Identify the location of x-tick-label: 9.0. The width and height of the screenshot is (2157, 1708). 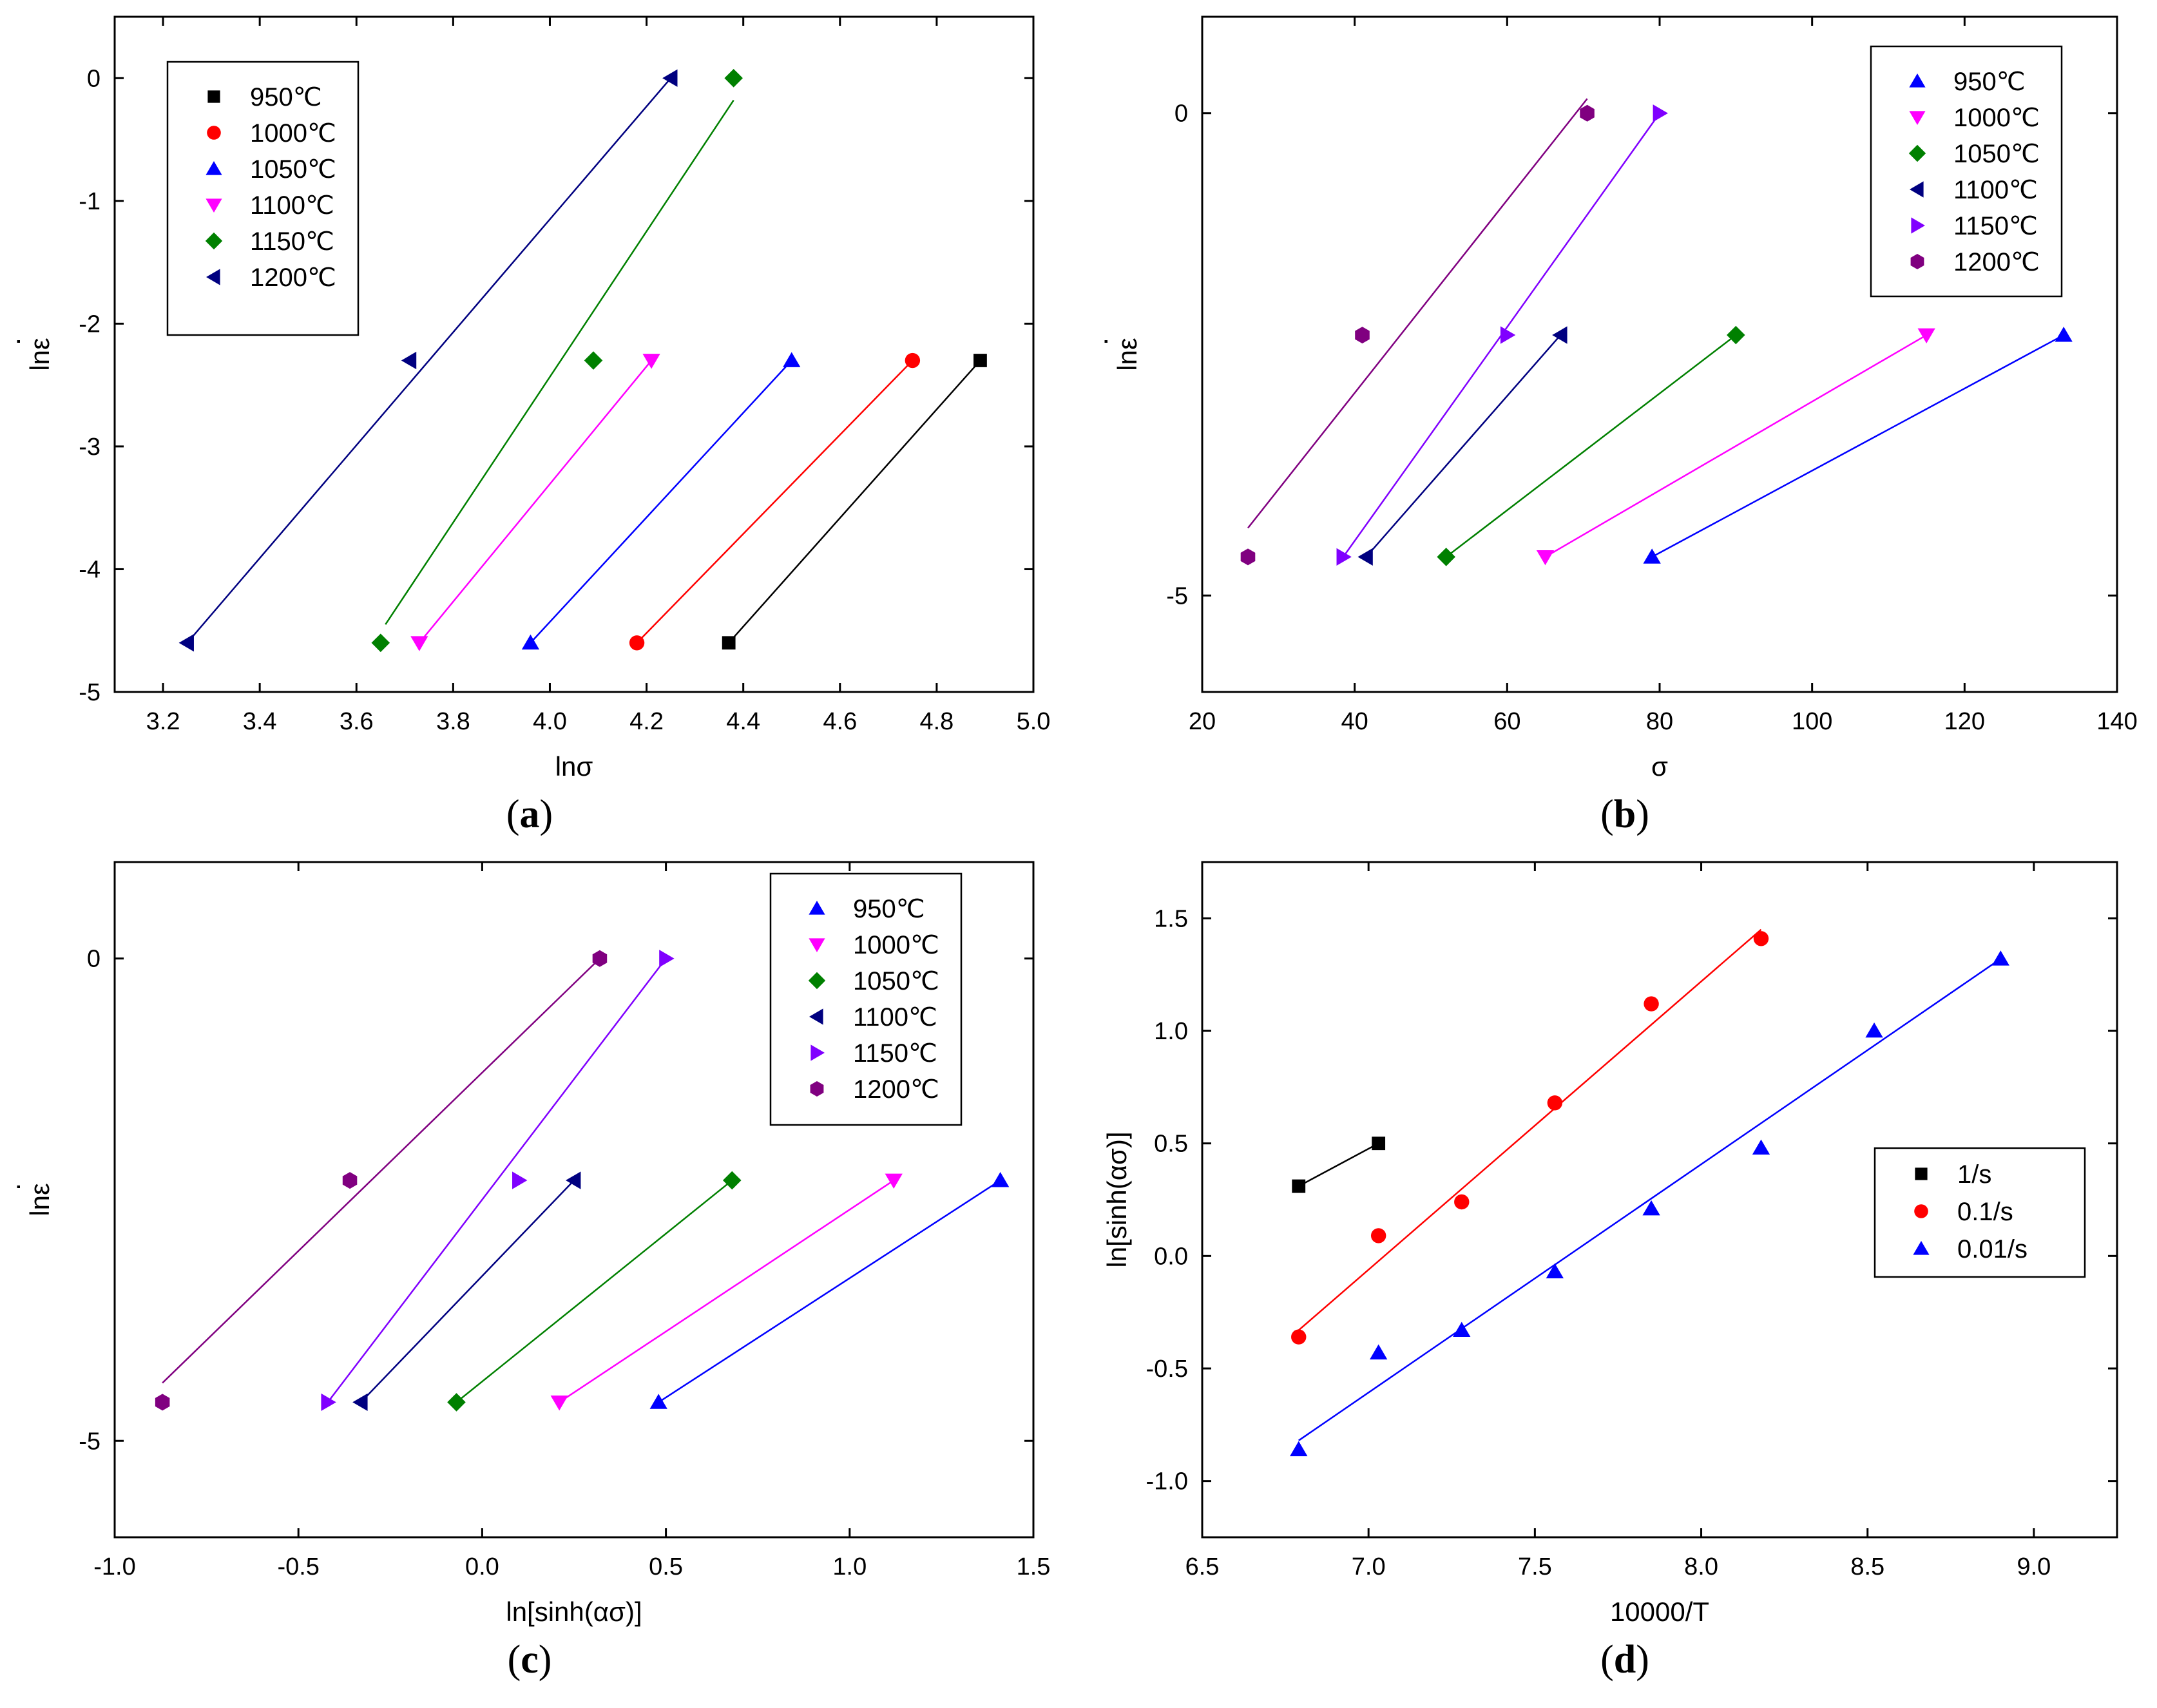
(2034, 1566).